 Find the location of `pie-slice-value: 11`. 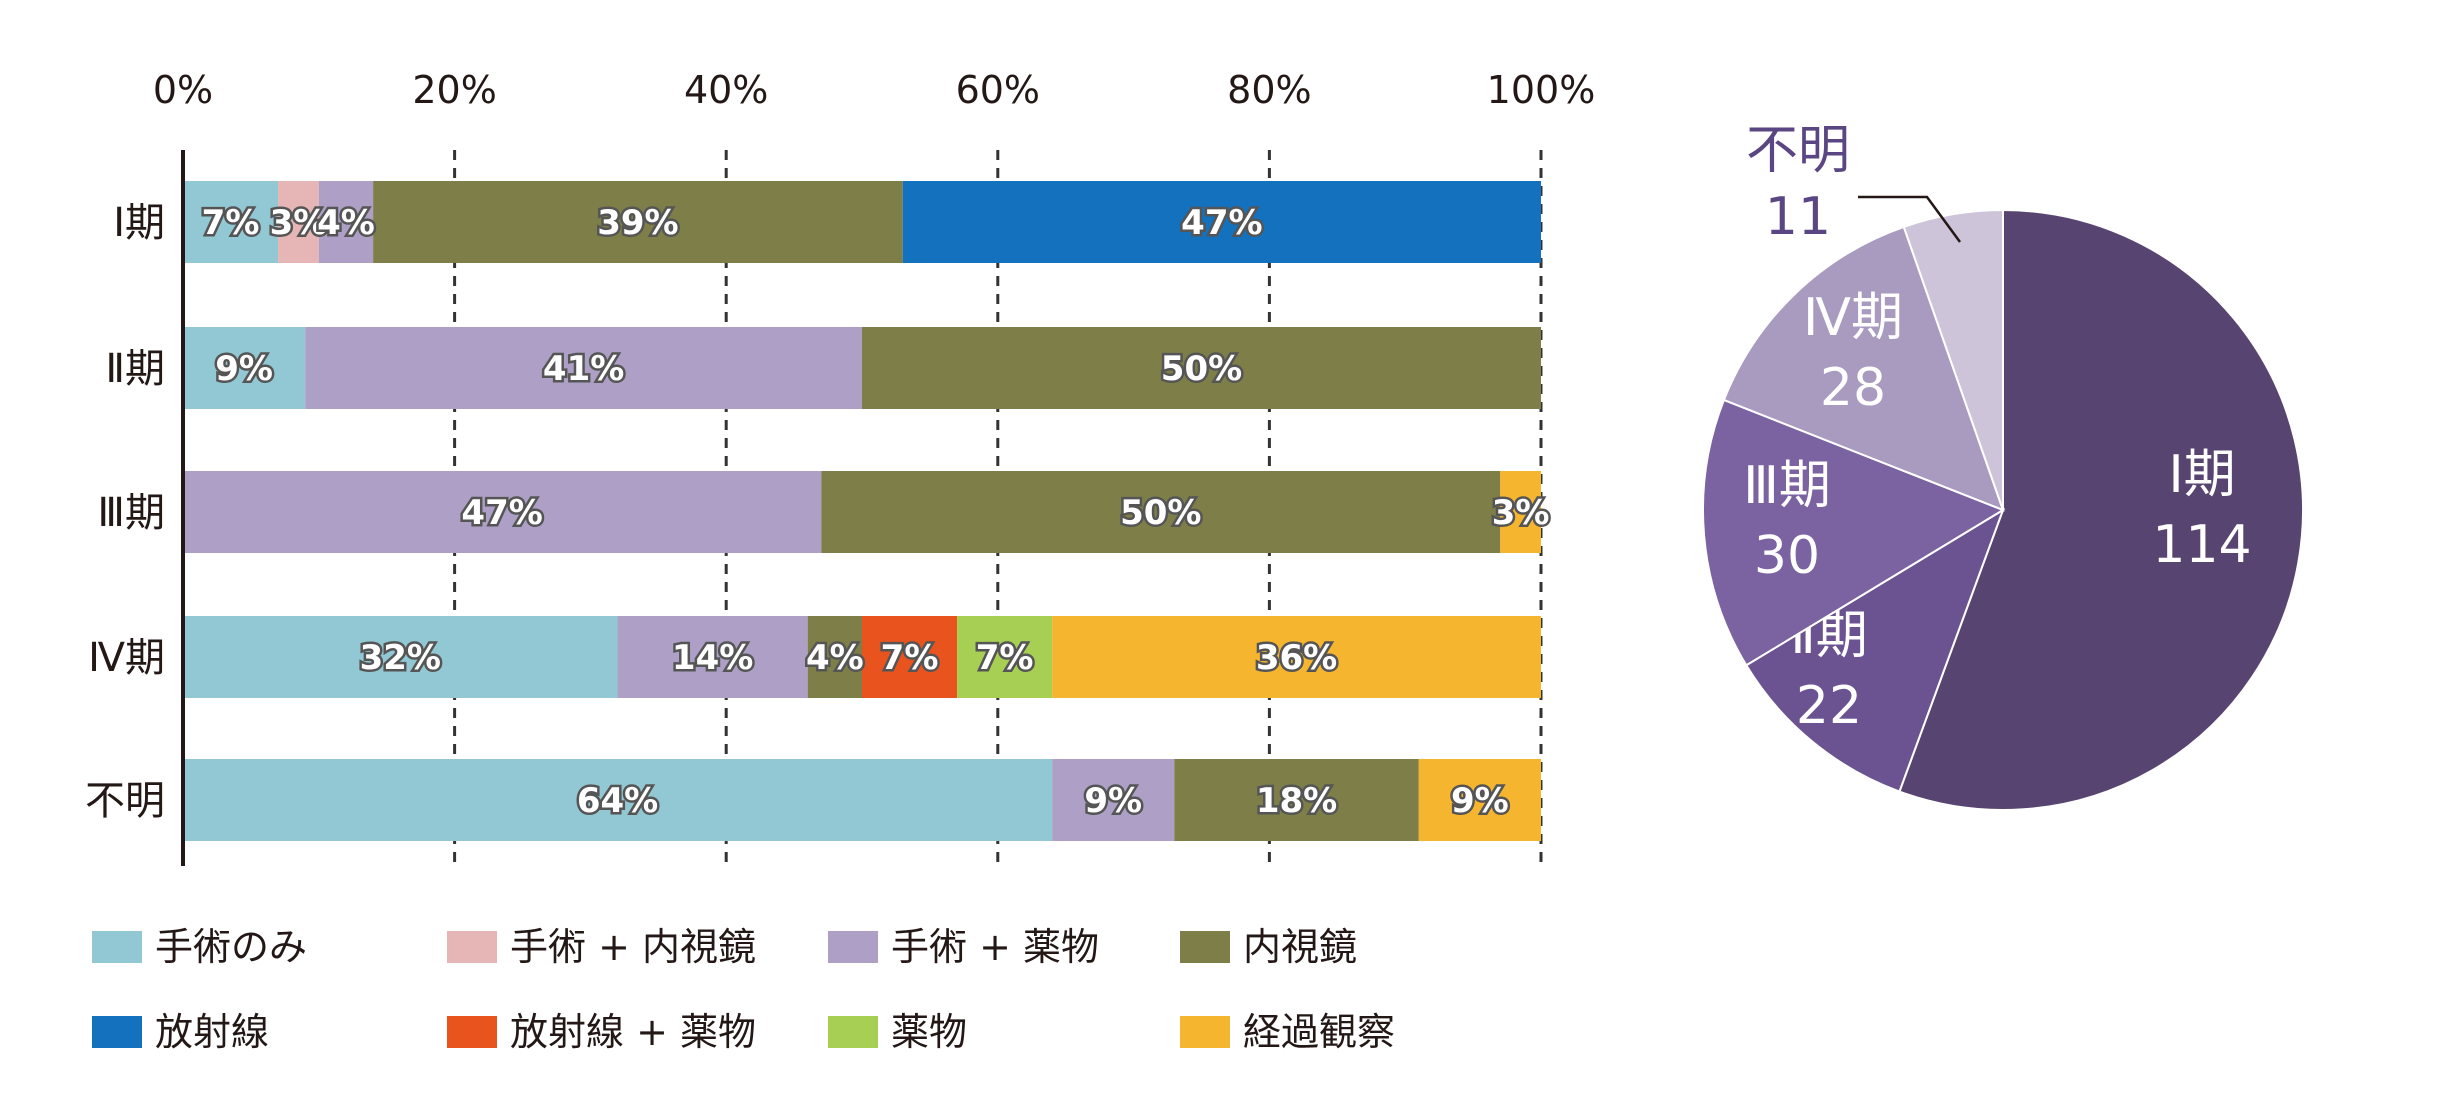

pie-slice-value: 11 is located at coordinates (1798, 217).